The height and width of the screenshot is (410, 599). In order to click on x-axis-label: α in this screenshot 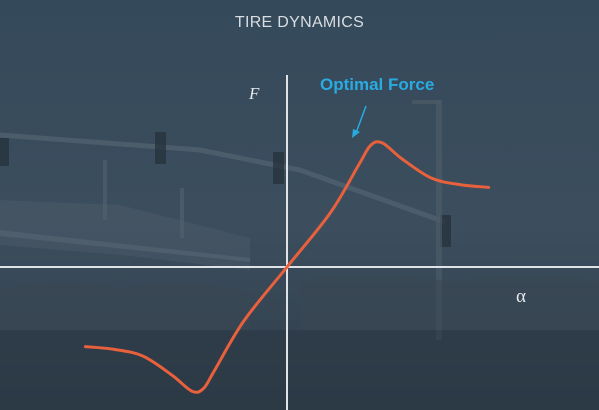, I will do `click(521, 296)`.